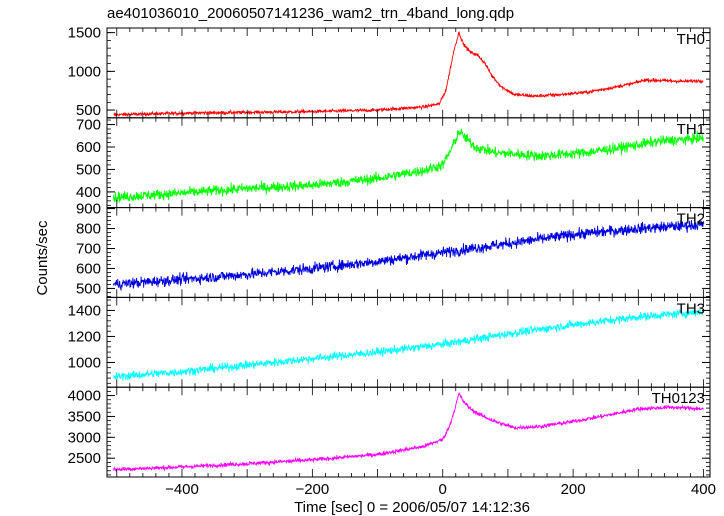 This screenshot has width=724, height=516. I want to click on series-line-th3, so click(408, 344).